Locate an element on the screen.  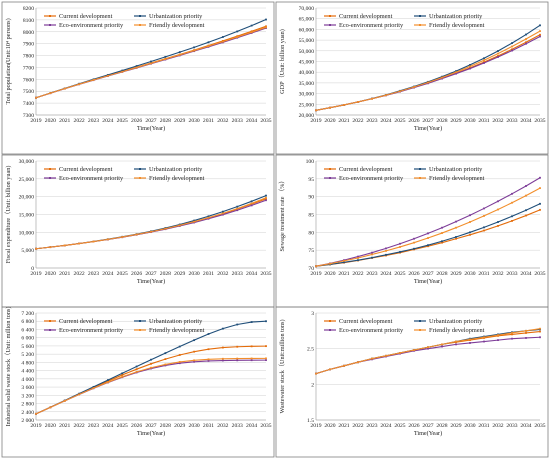
legend-label: Current development is located at coordinates (86, 16).